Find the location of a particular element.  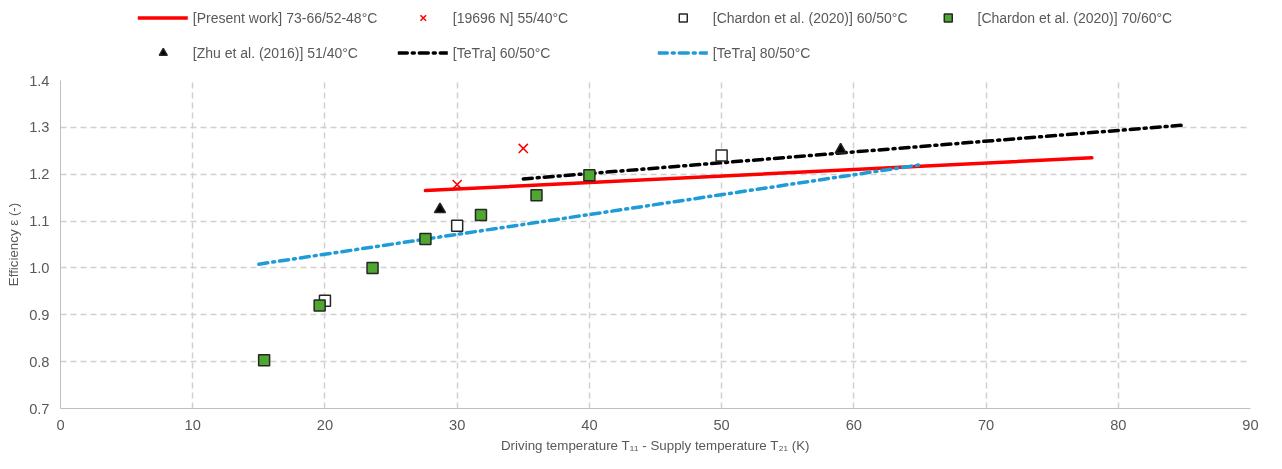

x-tick-label: 90 is located at coordinates (1250, 424).